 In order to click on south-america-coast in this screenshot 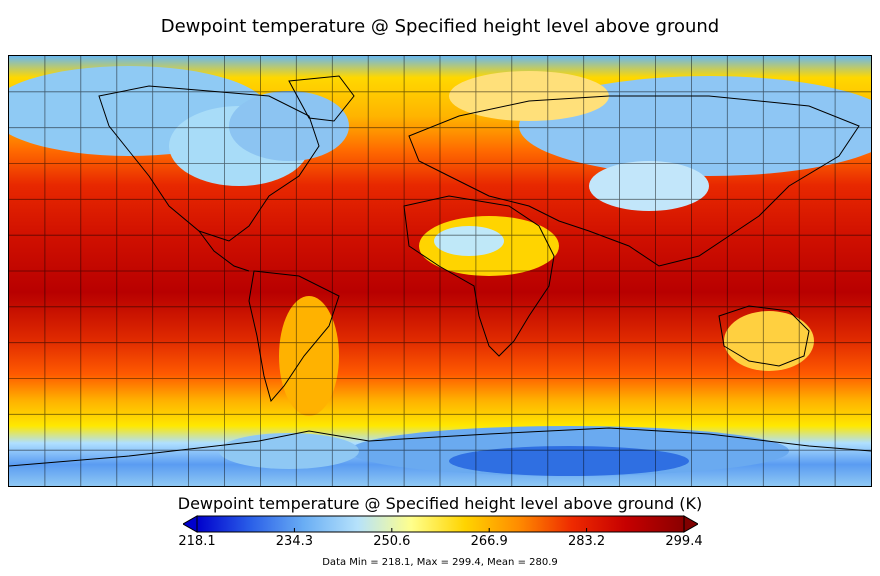, I will do `click(294, 336)`.